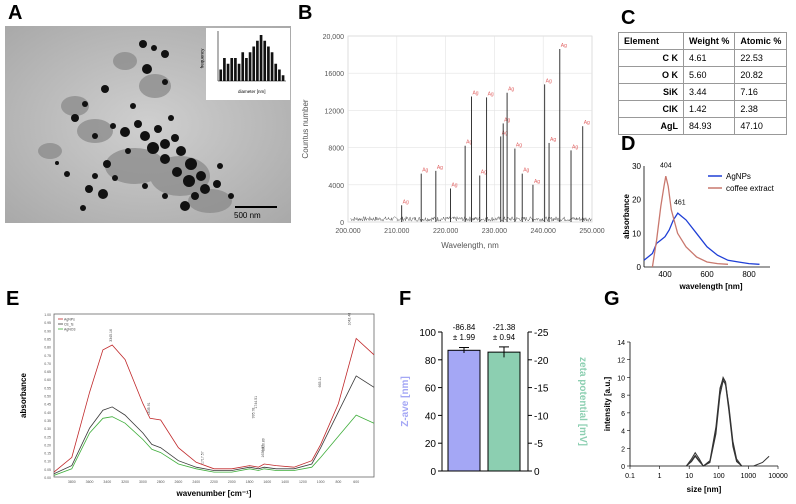 The width and height of the screenshot is (796, 504). I want to click on panel-label-c: C, so click(628, 18).